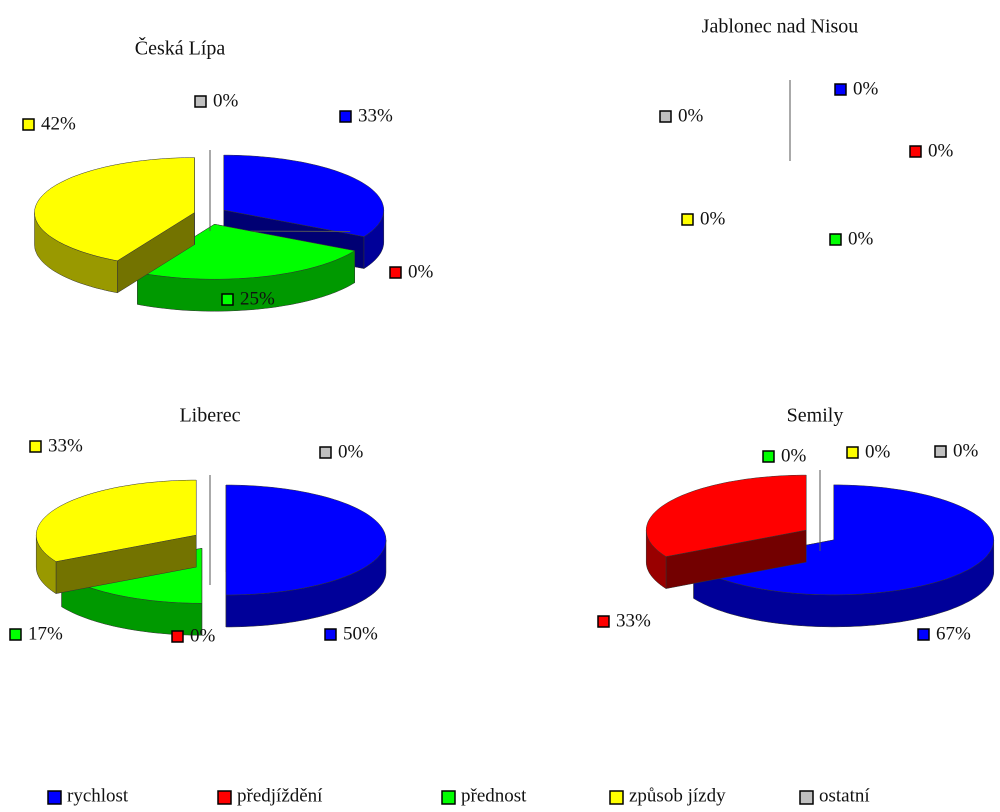 The image size is (1000, 812). Describe the element at coordinates (780, 27) in the screenshot. I see `chart-title: Jablonec nad Nisou` at that location.